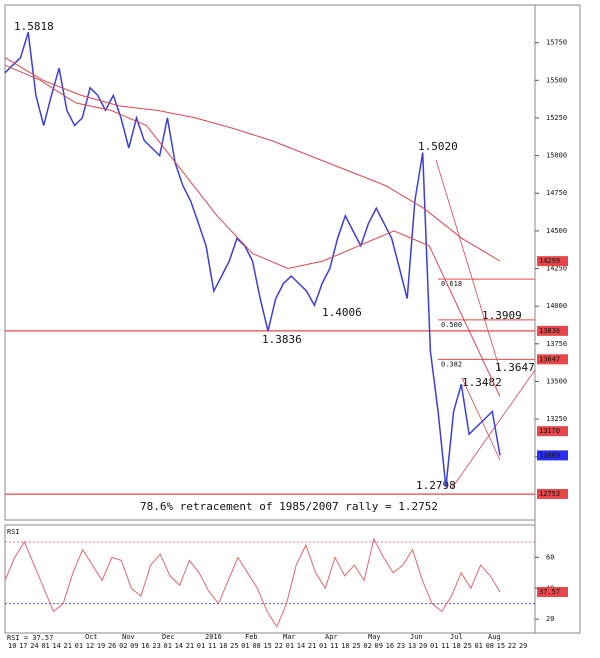 This screenshot has width=600, height=658. I want to click on day-label: 12, so click(90, 646).